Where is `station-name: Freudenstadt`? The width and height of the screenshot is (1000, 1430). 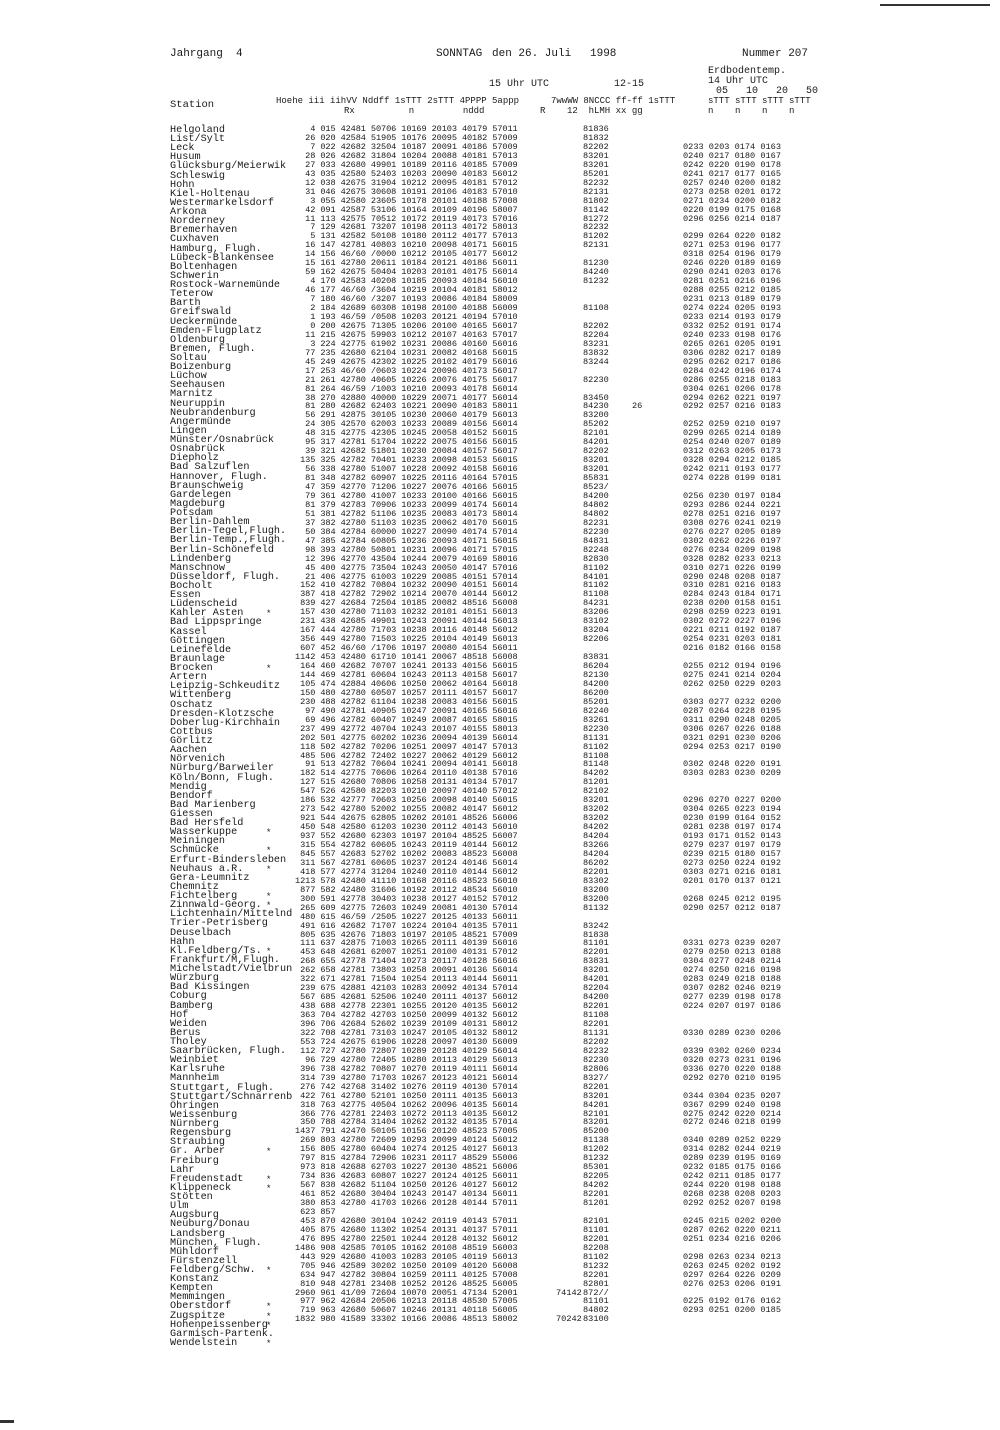 station-name: Freudenstadt is located at coordinates (207, 1179).